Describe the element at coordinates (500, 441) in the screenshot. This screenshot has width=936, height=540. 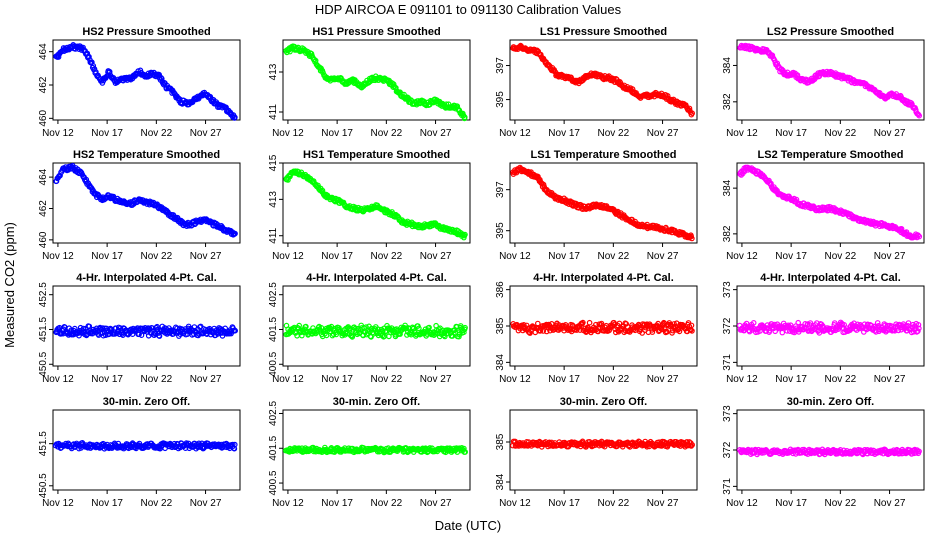
I see `y-tick-label: 385` at that location.